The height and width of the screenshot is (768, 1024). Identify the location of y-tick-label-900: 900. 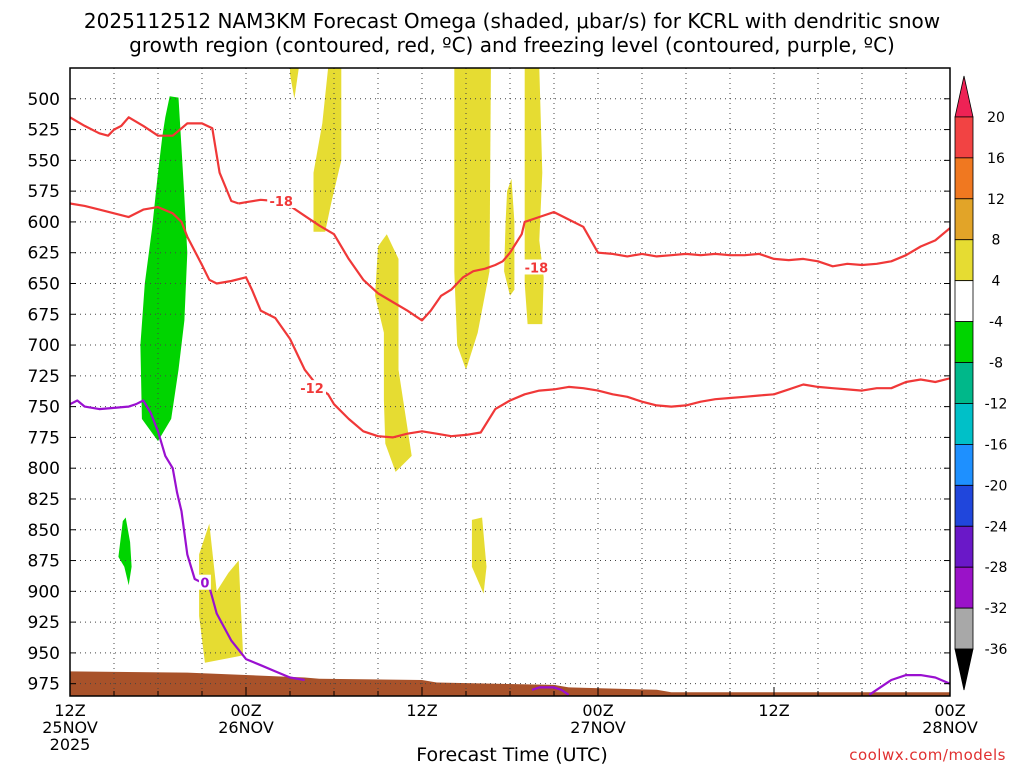
(44, 592).